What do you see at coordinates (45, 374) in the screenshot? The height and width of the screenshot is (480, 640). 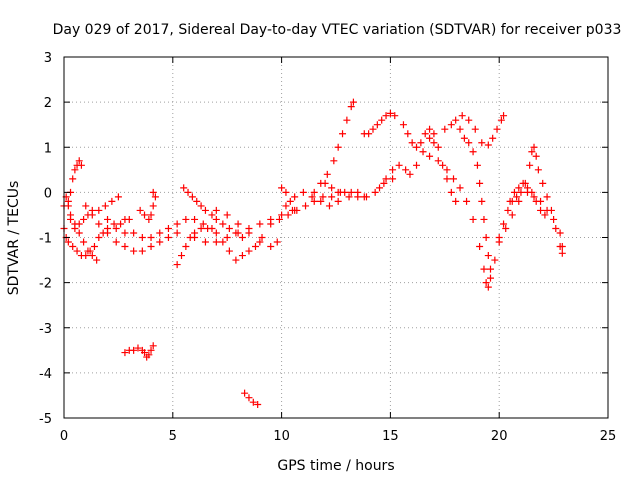 I see `y-tick-label: -4` at bounding box center [45, 374].